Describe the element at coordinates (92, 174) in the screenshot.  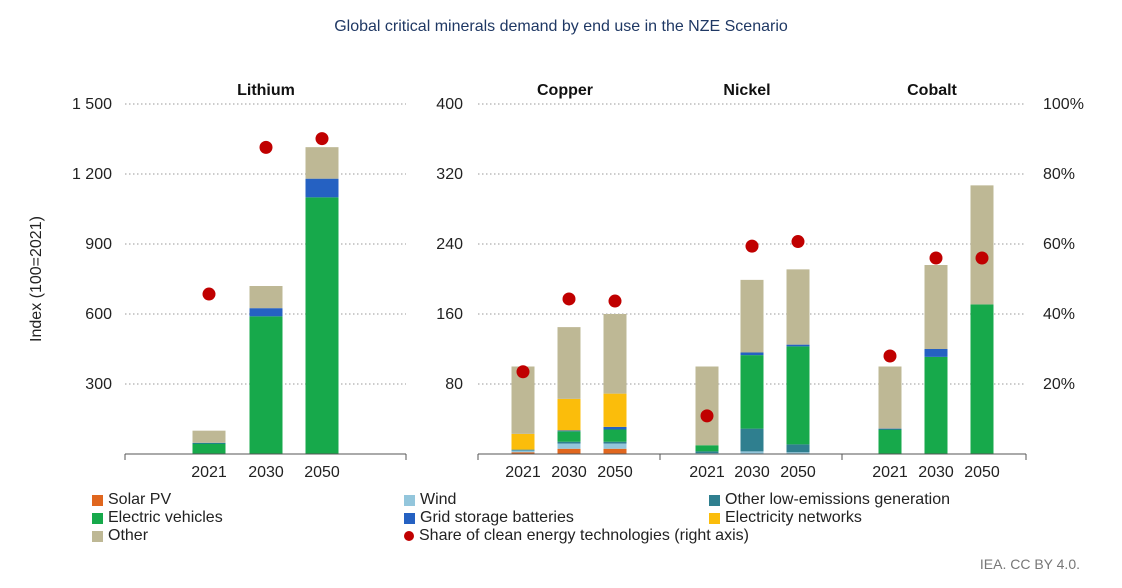
I see `y-tick-lithium-1200: 1 200` at that location.